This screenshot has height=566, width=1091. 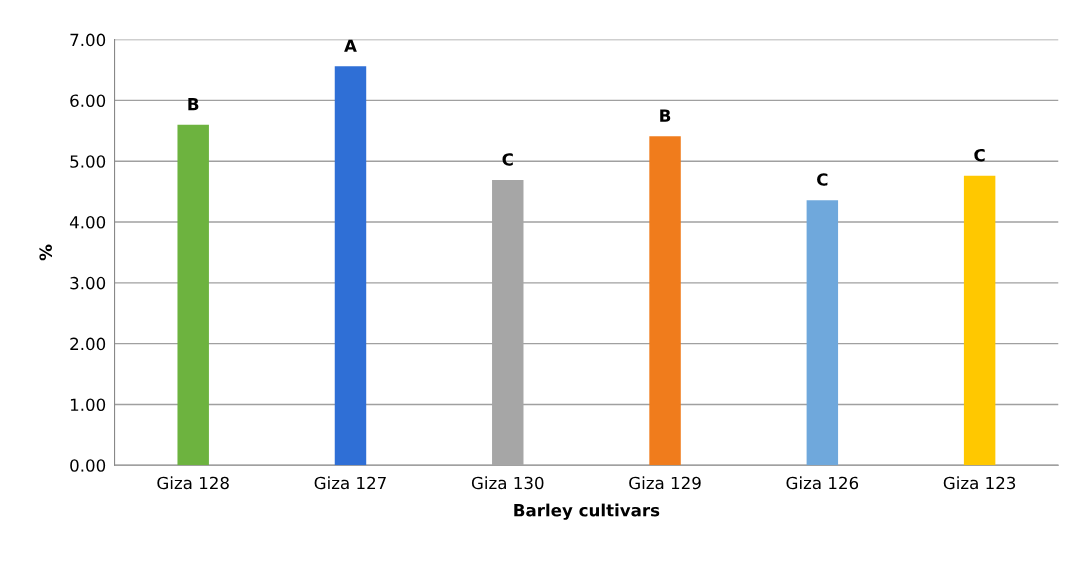 I want to click on x-tick-label: Giza 129, so click(x=665, y=483).